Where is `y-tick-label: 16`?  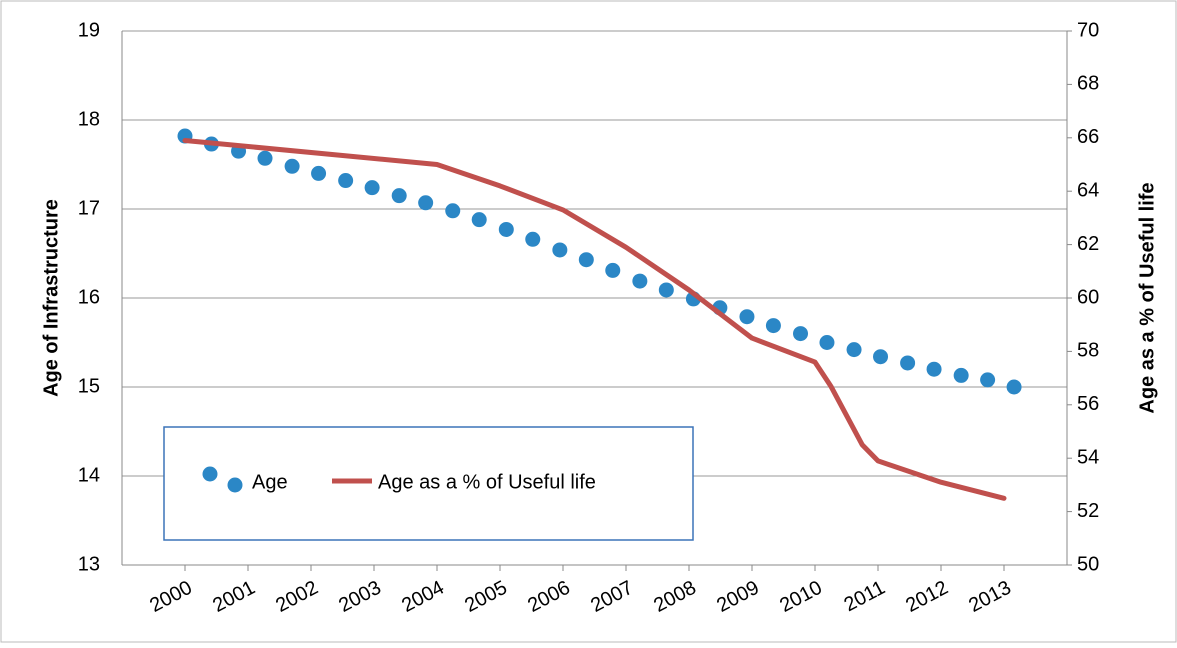 y-tick-label: 16 is located at coordinates (89, 297).